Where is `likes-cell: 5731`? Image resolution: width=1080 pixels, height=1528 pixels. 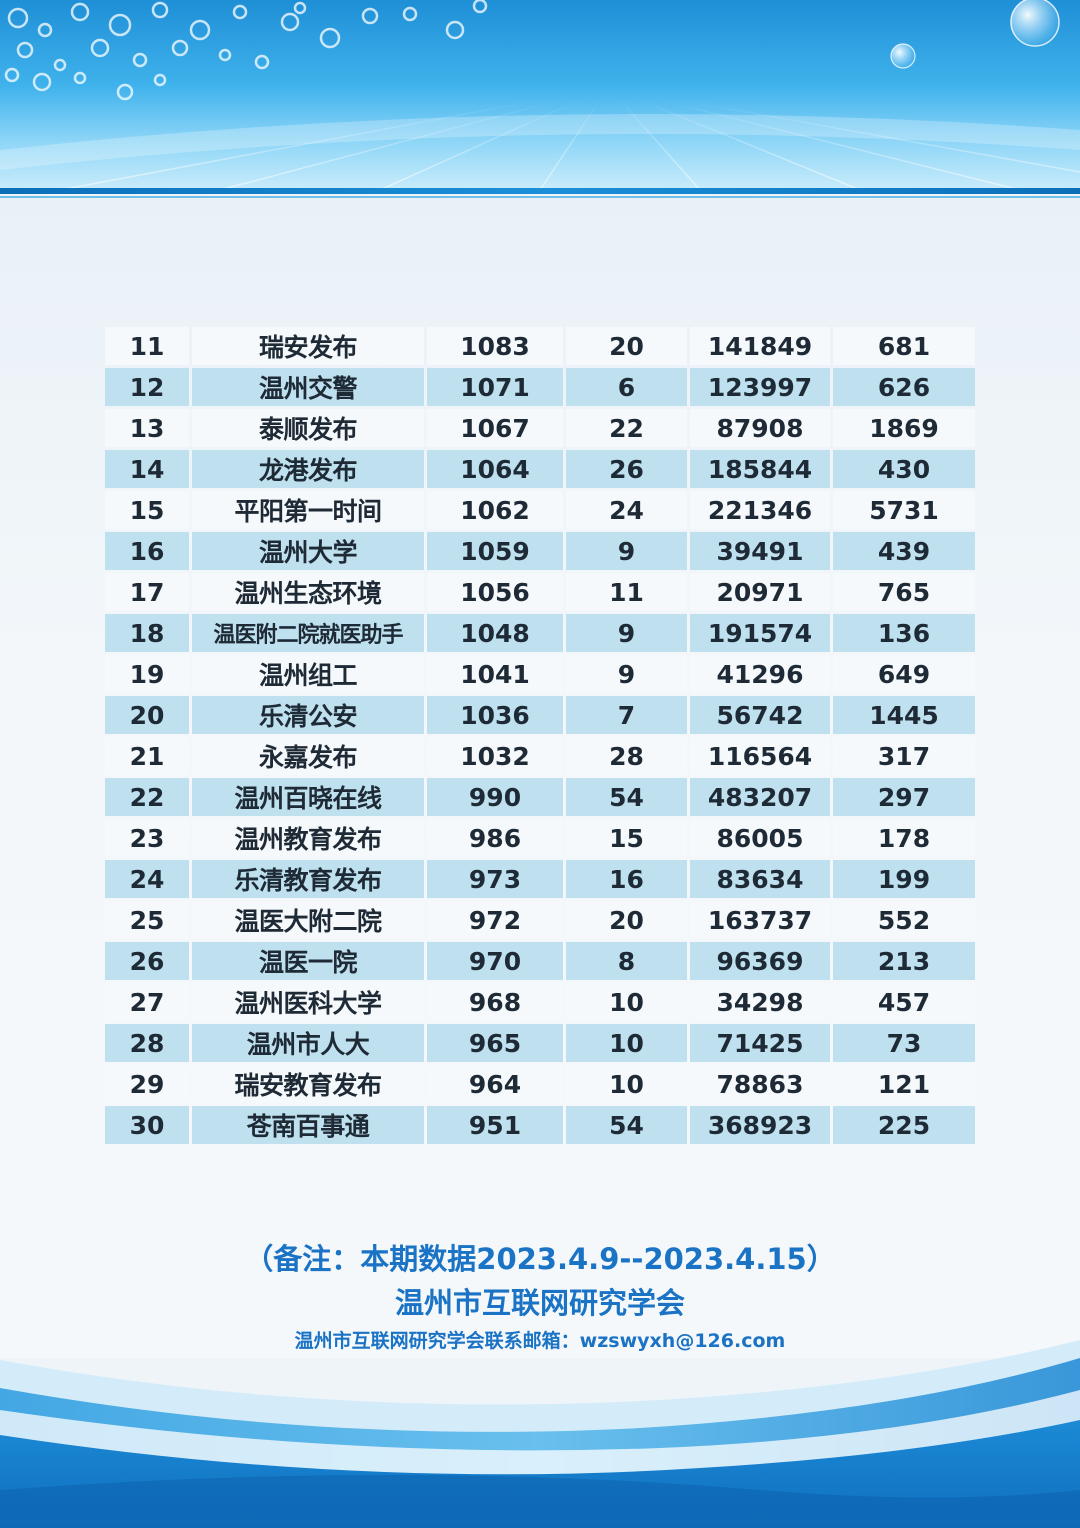
likes-cell: 5731 is located at coordinates (904, 510).